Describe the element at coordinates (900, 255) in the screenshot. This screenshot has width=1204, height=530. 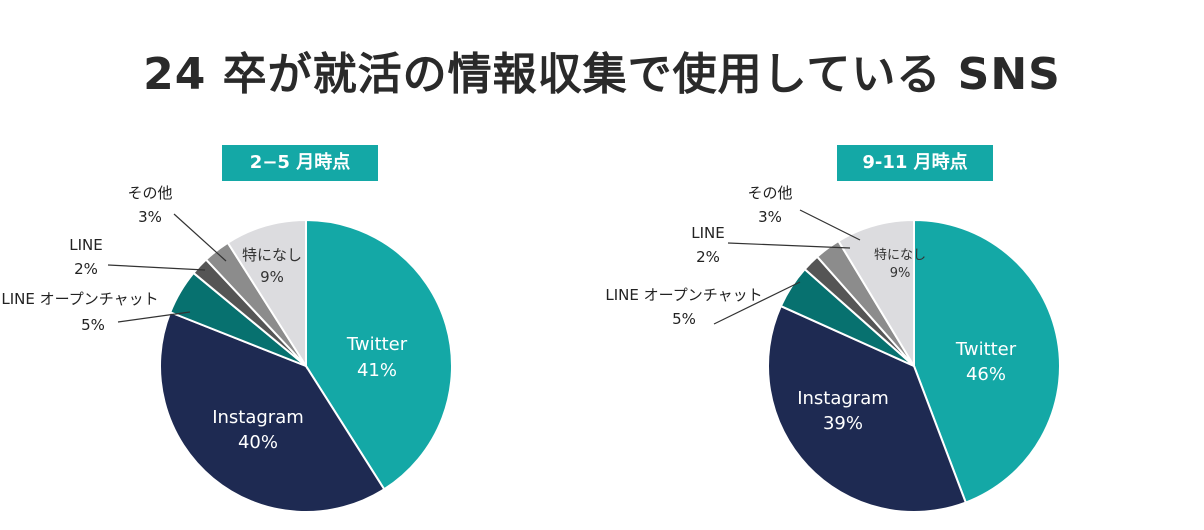
I see `pie2-label-none: 特になし` at that location.